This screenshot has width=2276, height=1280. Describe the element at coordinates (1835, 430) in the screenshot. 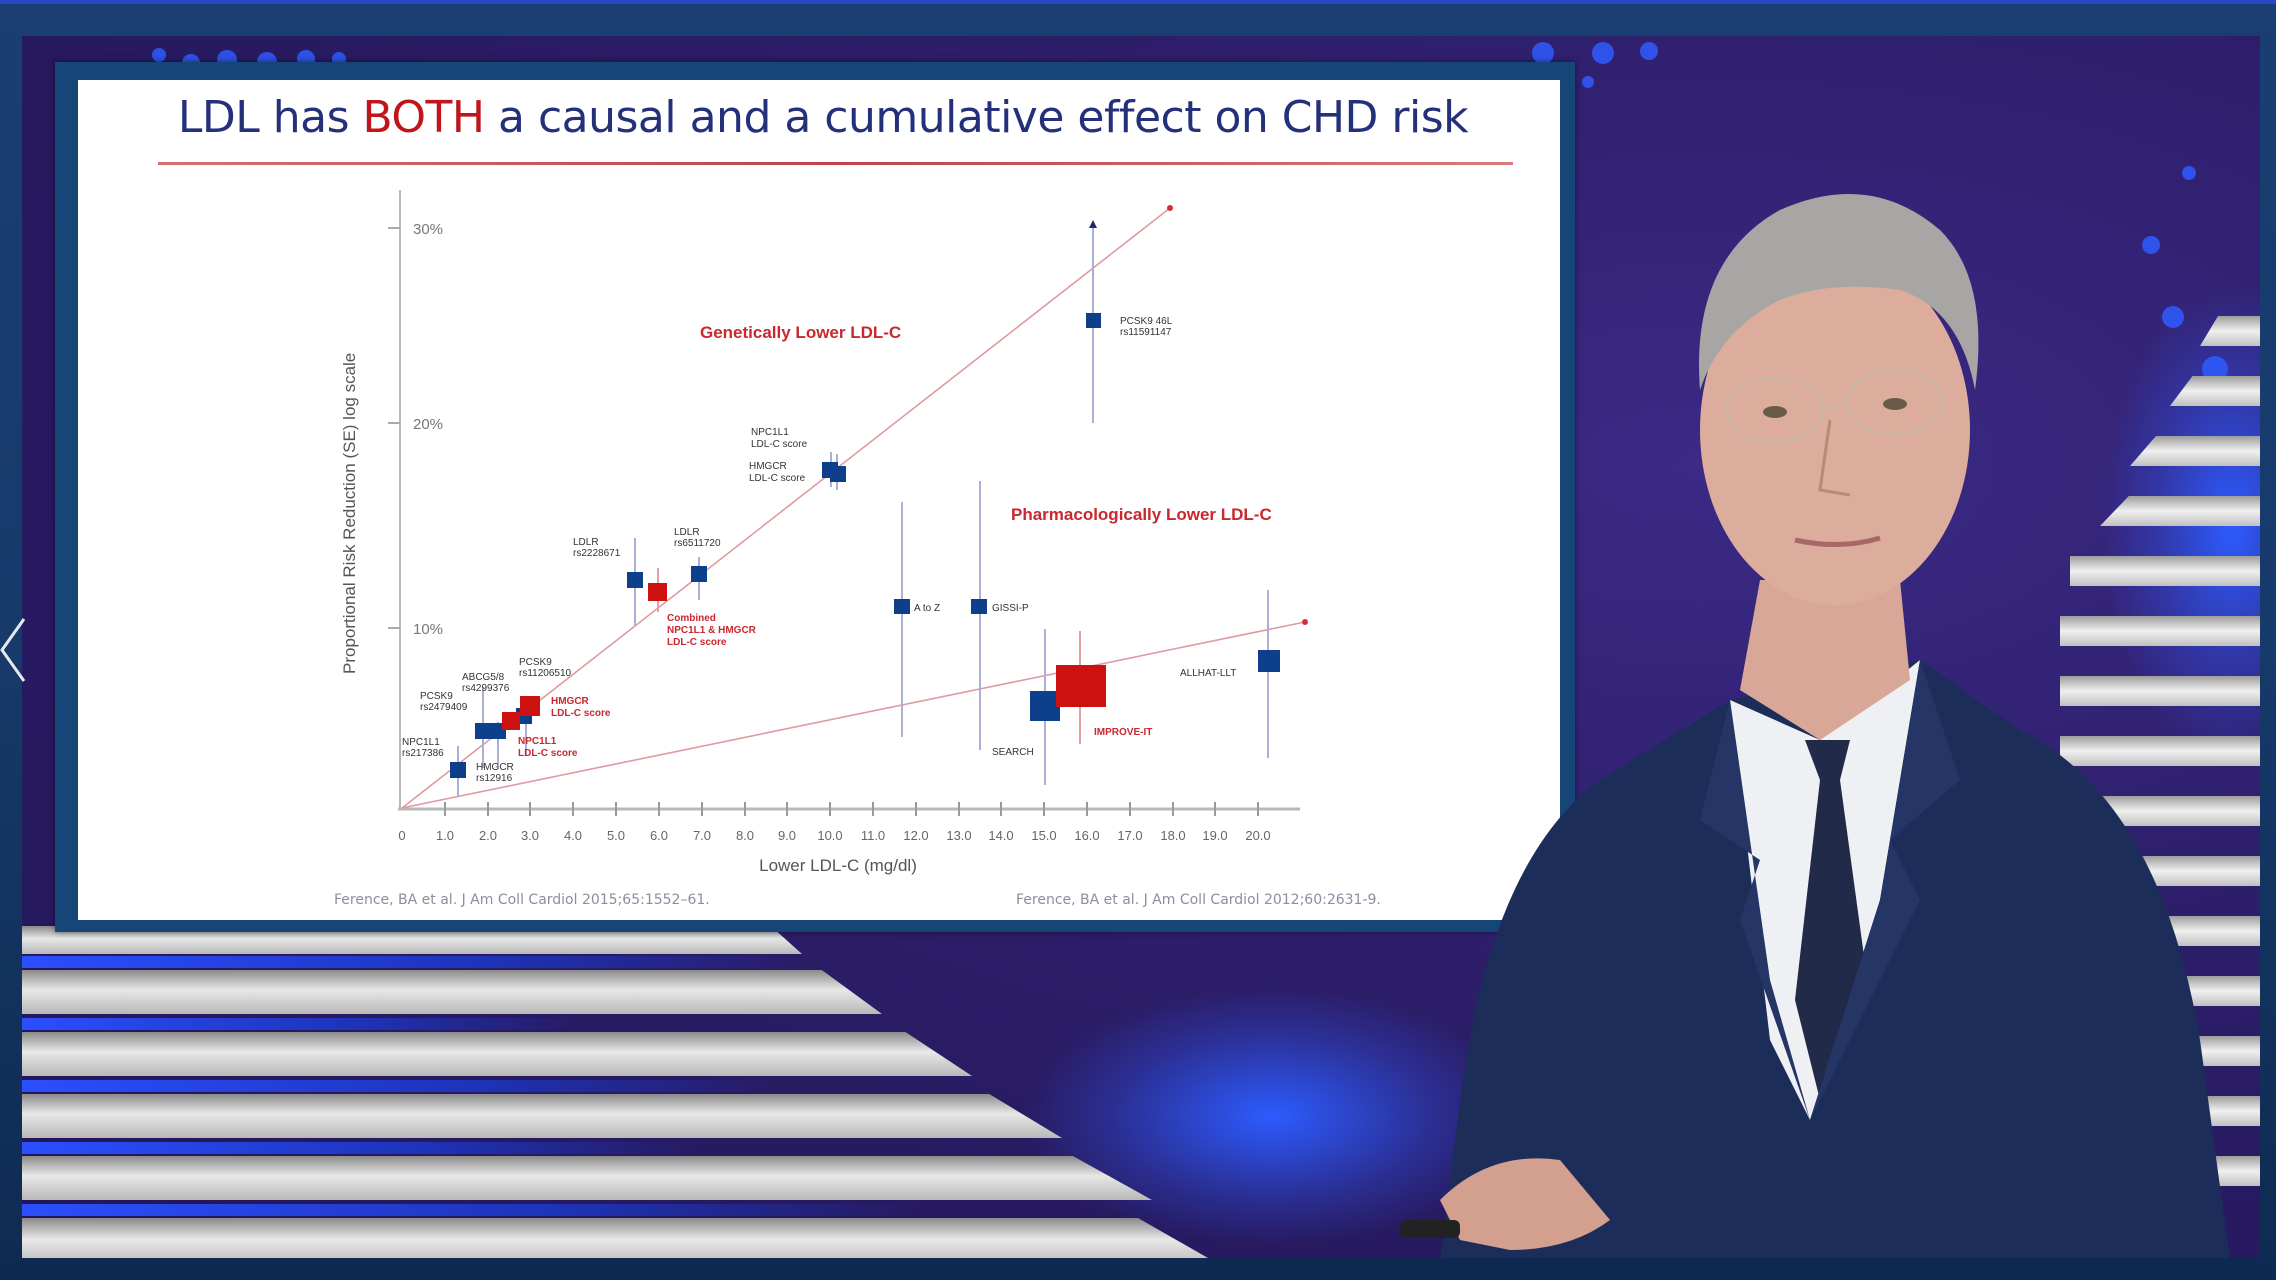

I see `face` at that location.